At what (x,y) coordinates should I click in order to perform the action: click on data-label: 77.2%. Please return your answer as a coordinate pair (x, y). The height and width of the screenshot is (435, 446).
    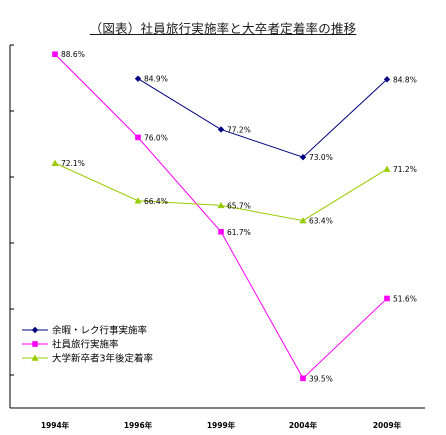
    Looking at the image, I should click on (239, 129).